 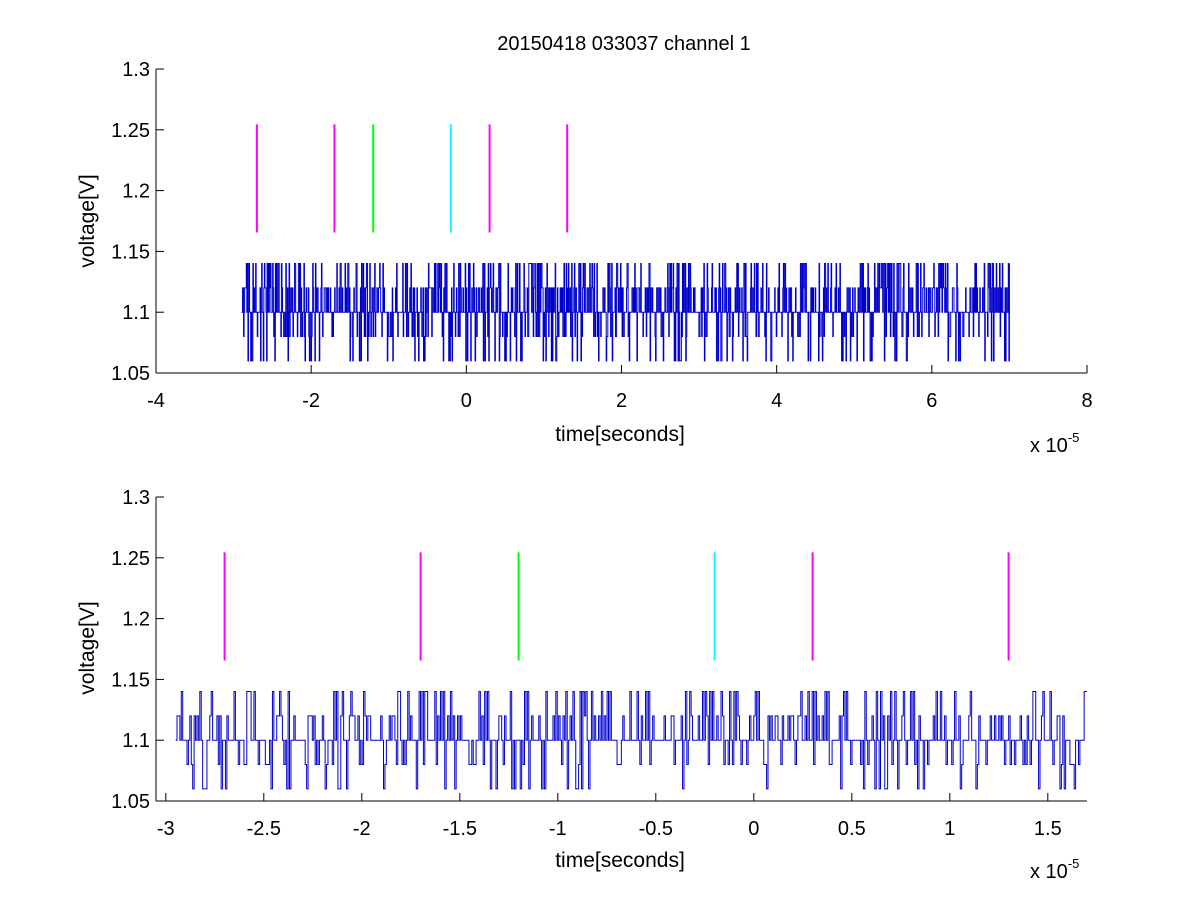 I want to click on figure-title: 20150418 033037 channel 1, so click(x=624, y=44).